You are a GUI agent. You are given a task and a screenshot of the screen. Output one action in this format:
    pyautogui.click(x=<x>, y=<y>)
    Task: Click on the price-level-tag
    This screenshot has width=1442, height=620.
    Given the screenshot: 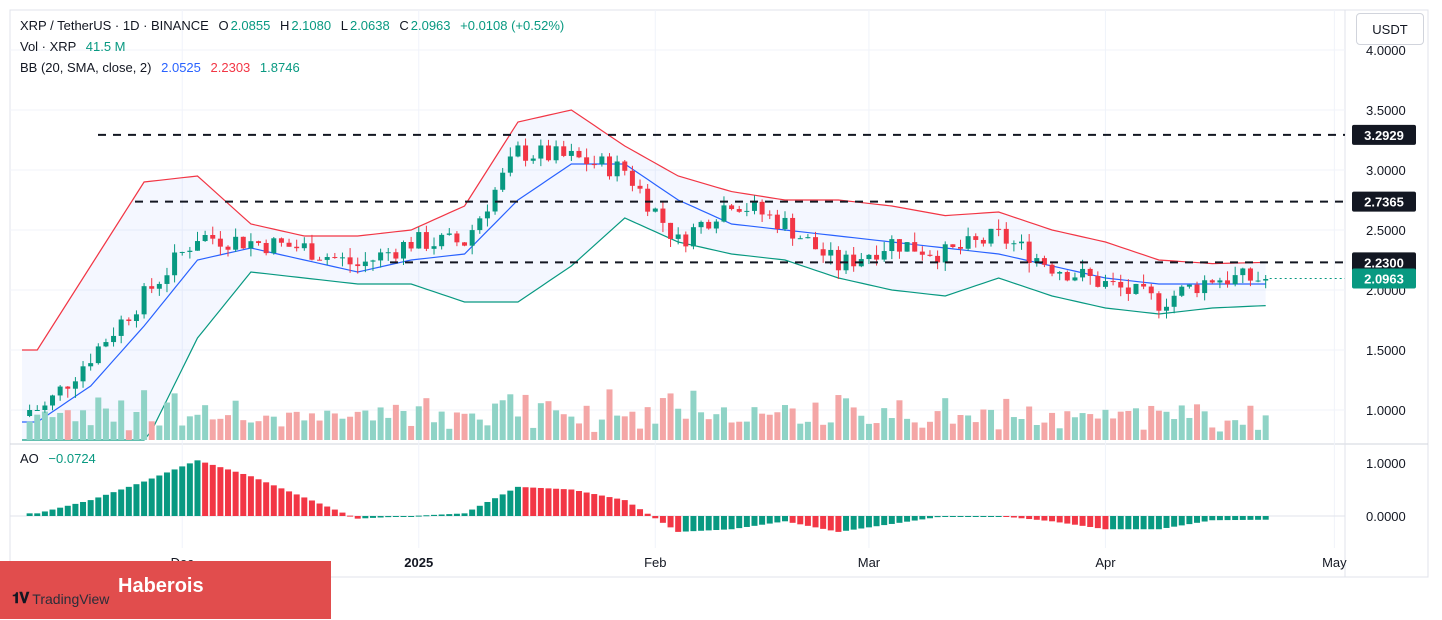 What is the action you would take?
    pyautogui.click(x=1384, y=134)
    